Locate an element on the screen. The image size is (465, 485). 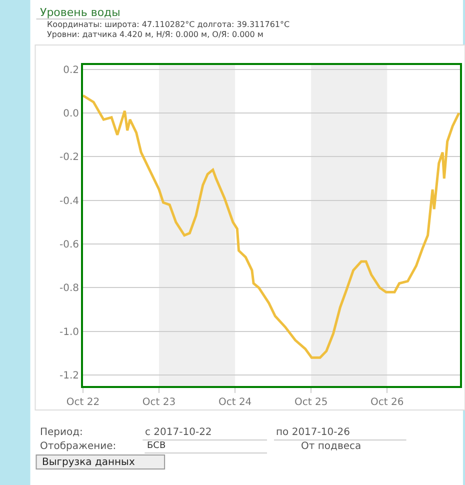
y-tick-label: -1.0 is located at coordinates (69, 332).